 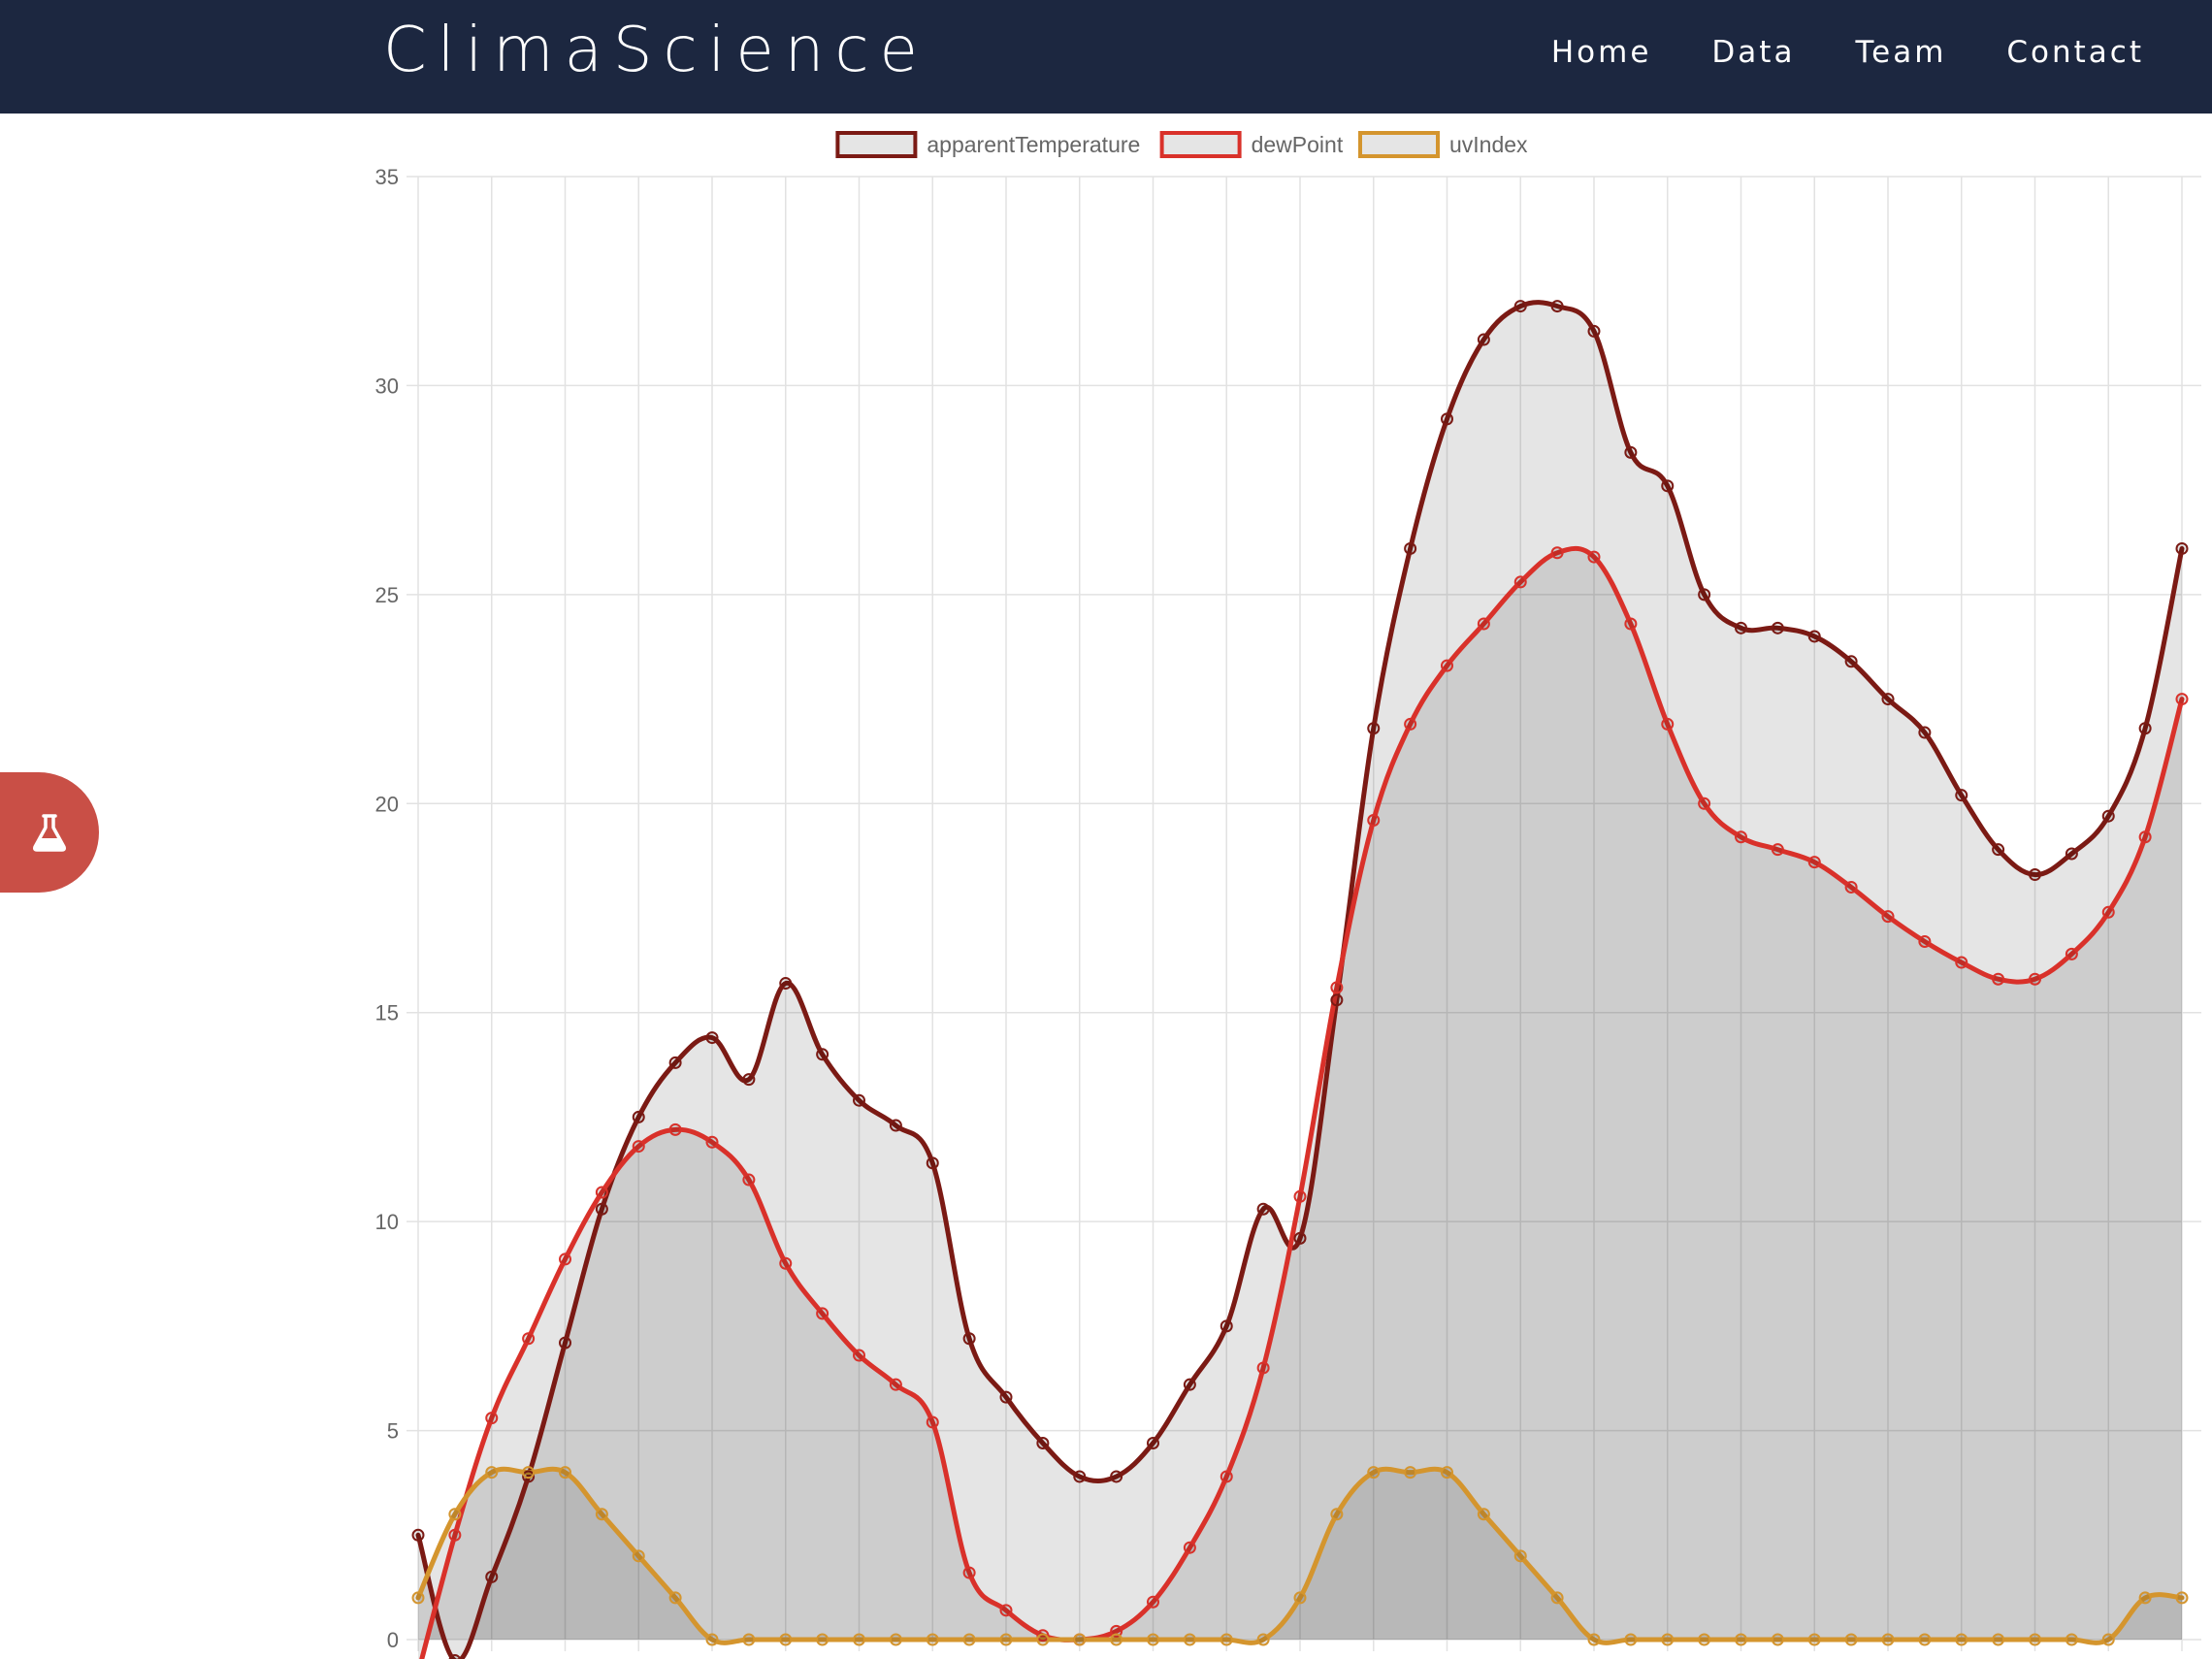 What do you see at coordinates (1601, 52) in the screenshot?
I see `nav-home: Home` at bounding box center [1601, 52].